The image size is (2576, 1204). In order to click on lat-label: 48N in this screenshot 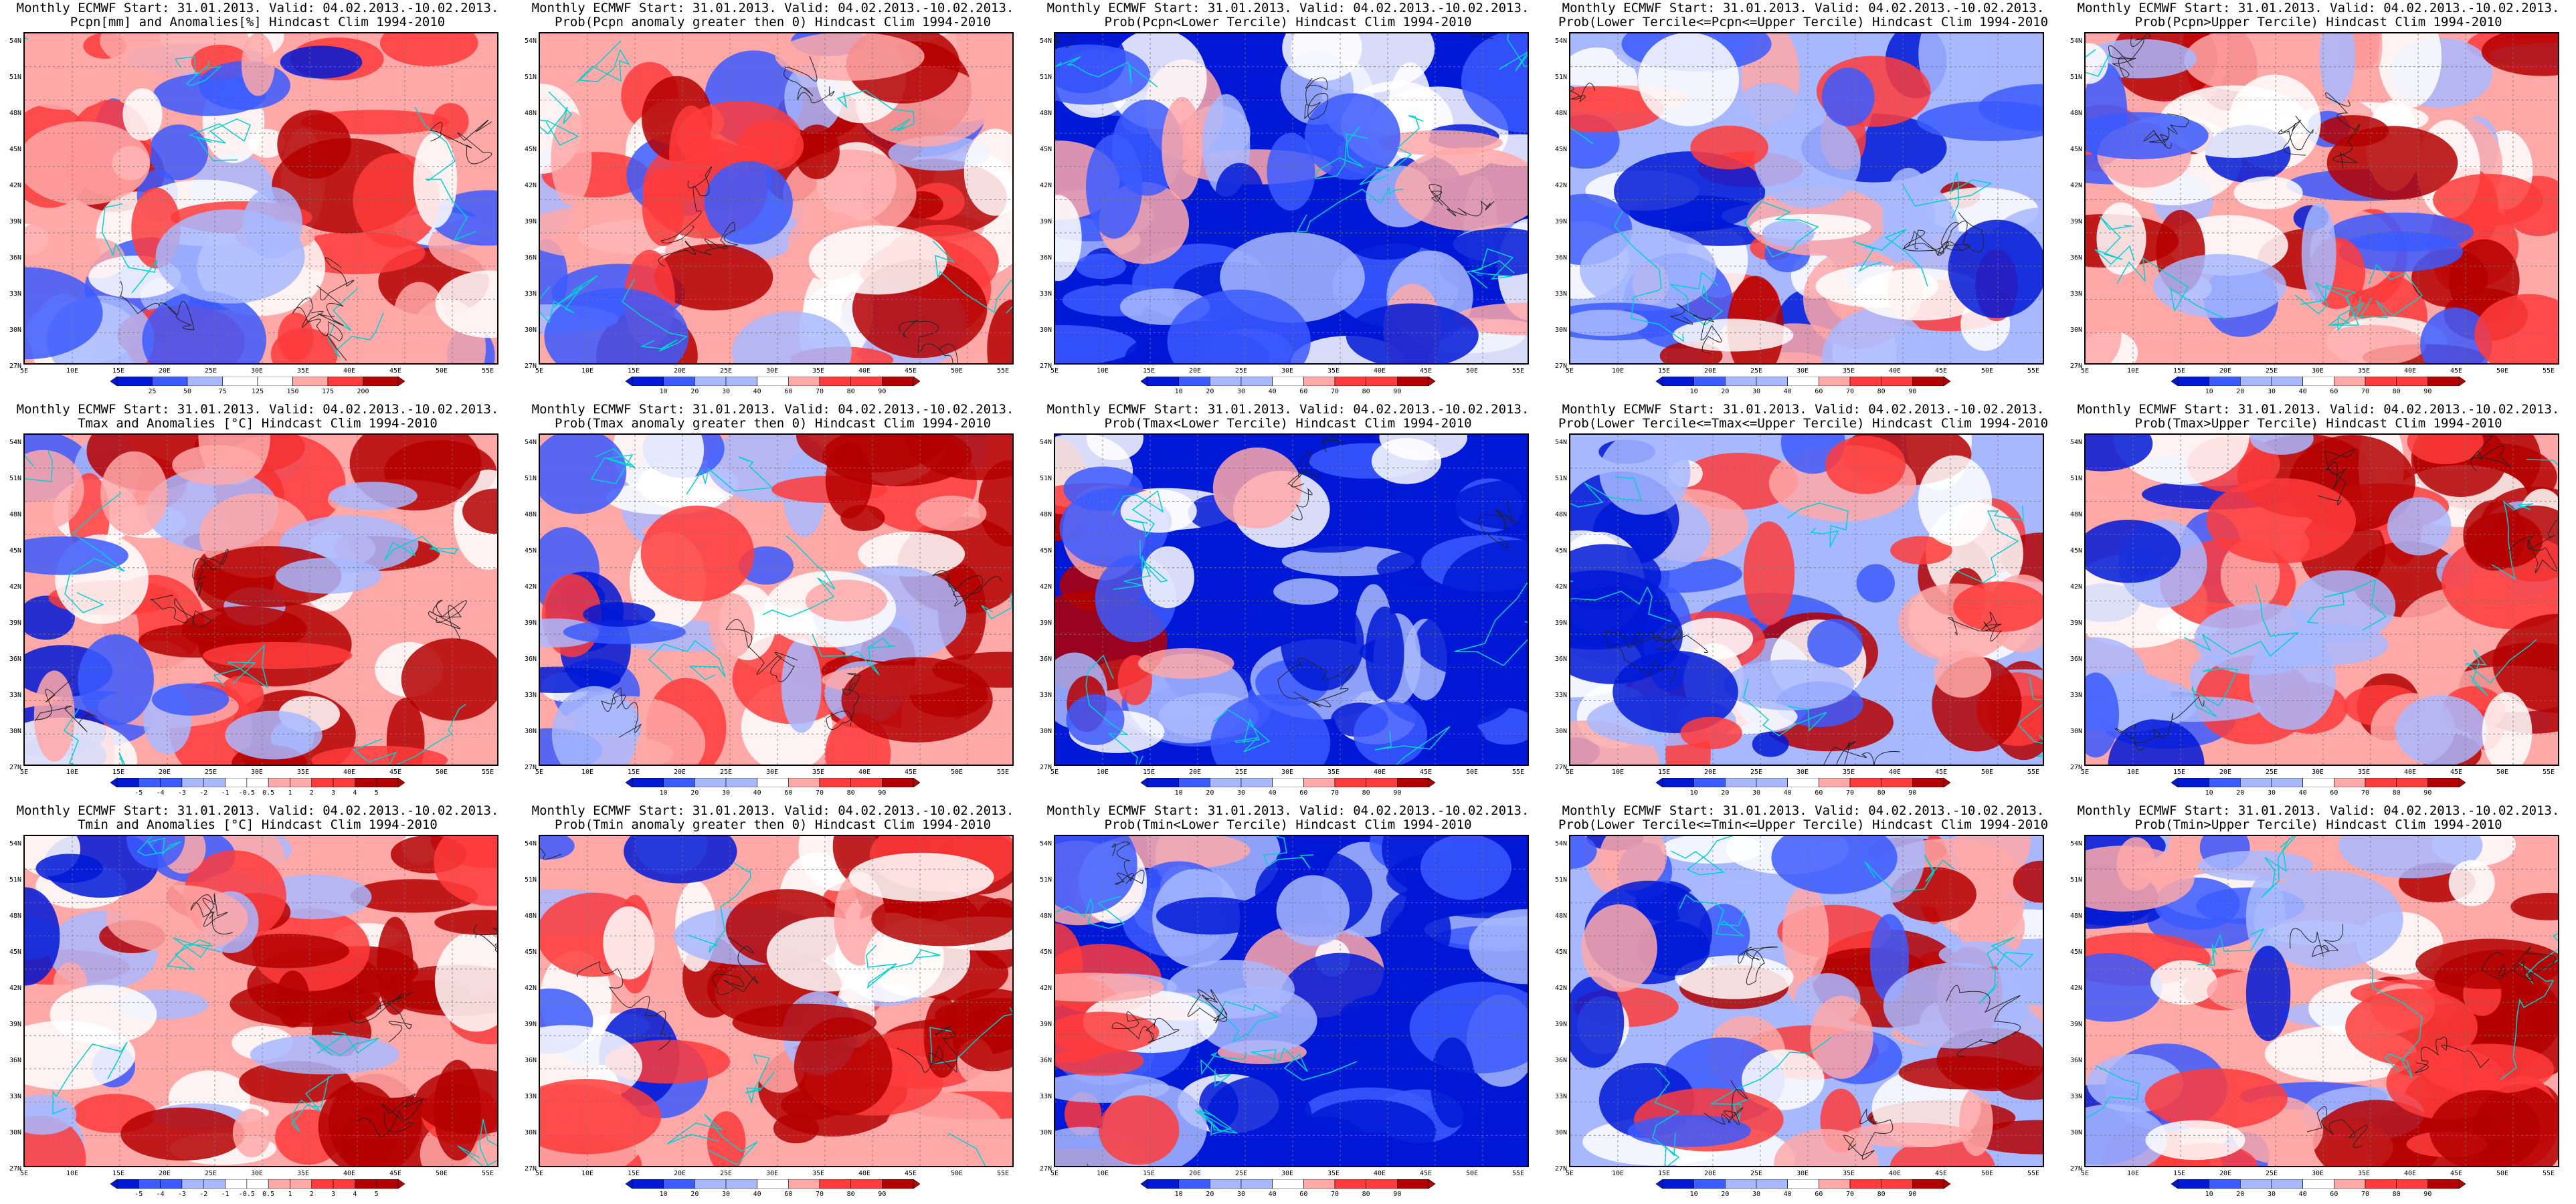, I will do `click(530, 113)`.